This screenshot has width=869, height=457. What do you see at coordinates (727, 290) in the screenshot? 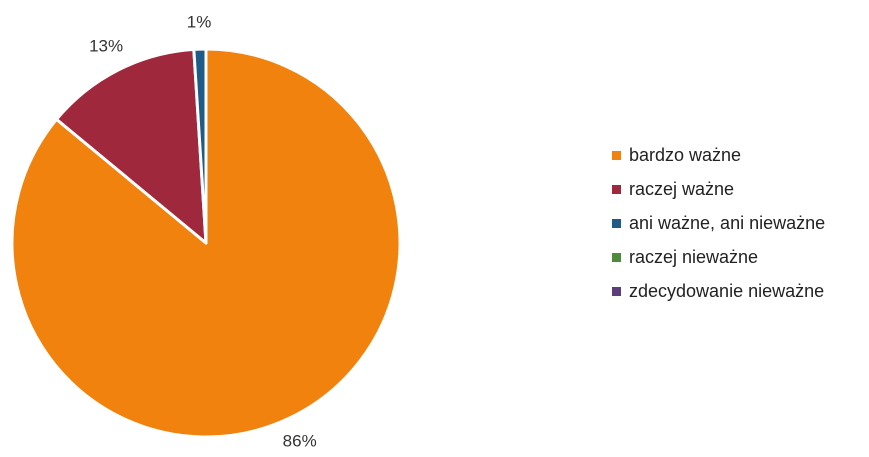
I see `legend-label: zdecydowanie nieważne` at bounding box center [727, 290].